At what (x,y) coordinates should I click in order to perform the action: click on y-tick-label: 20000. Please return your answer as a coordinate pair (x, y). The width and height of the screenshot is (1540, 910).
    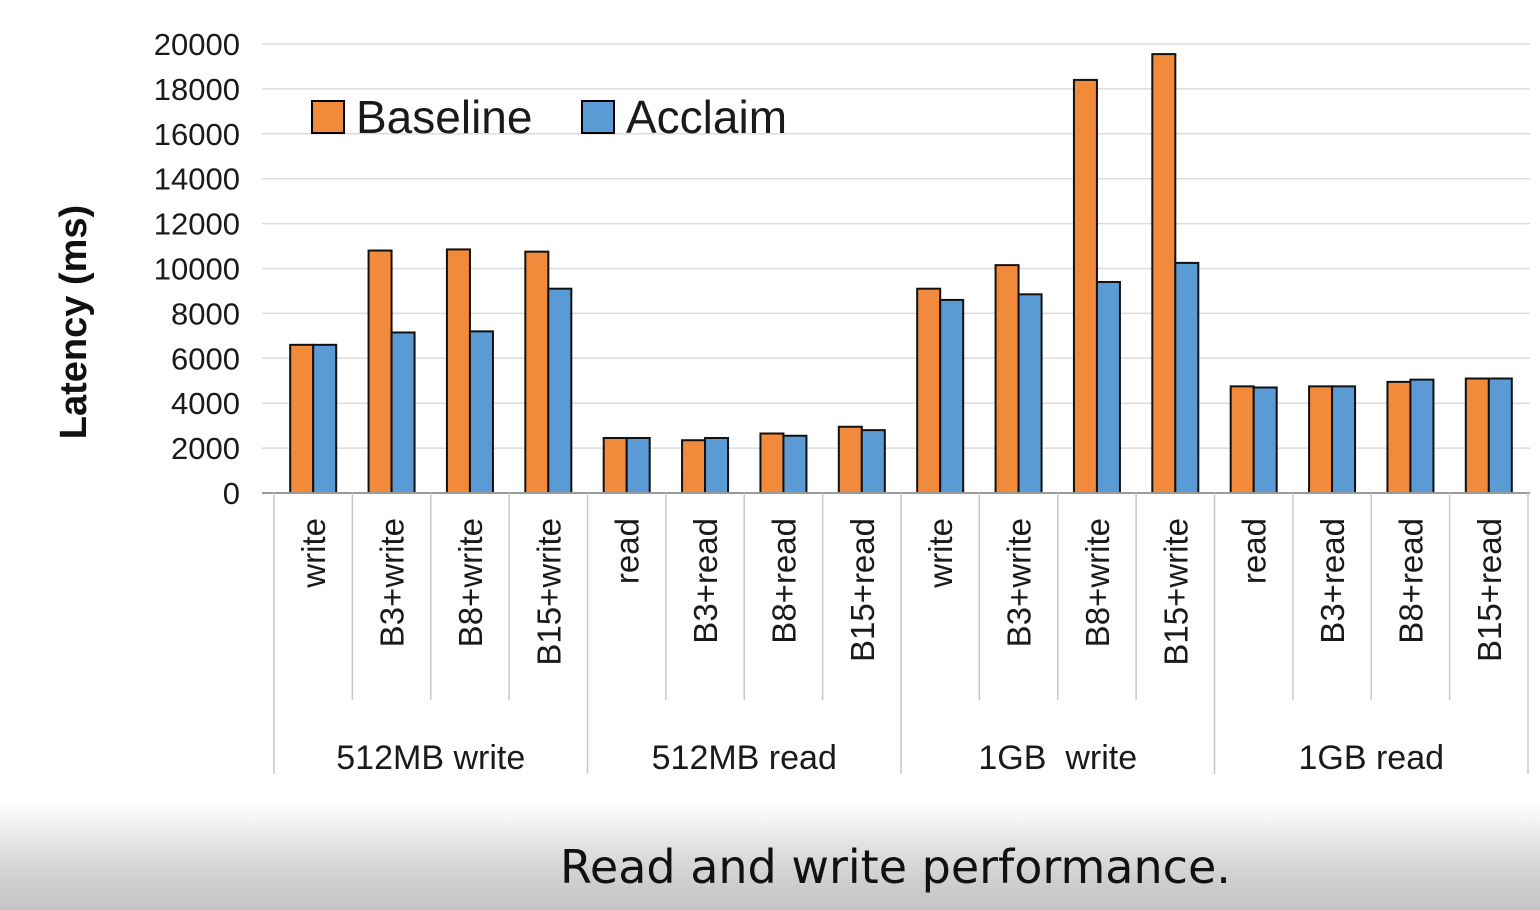
    Looking at the image, I should click on (197, 44).